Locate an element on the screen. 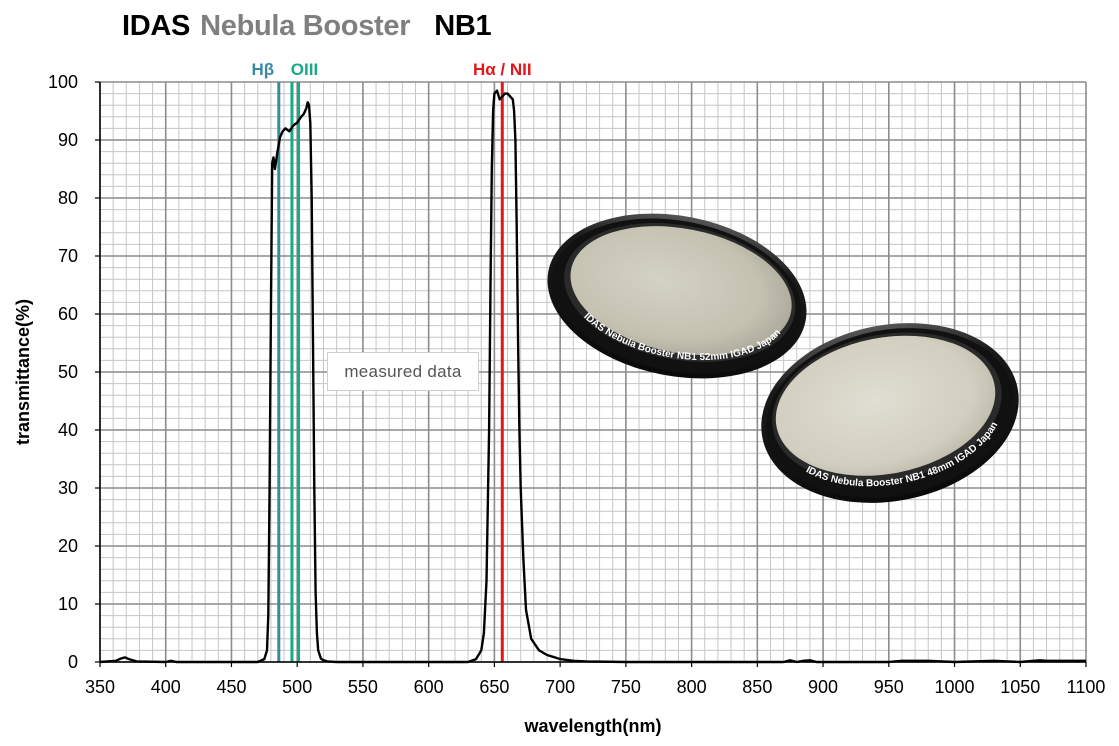 This screenshot has height=746, width=1119. y-tick-label: 60 is located at coordinates (68, 314).